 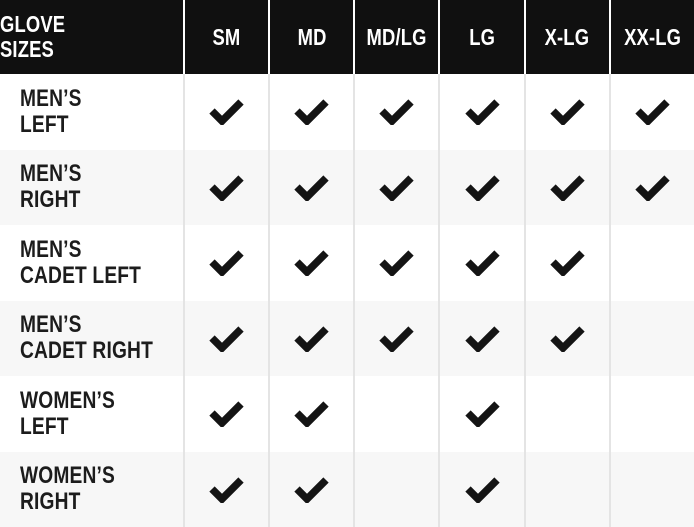 I want to click on column-header-md: MD, so click(x=312, y=37).